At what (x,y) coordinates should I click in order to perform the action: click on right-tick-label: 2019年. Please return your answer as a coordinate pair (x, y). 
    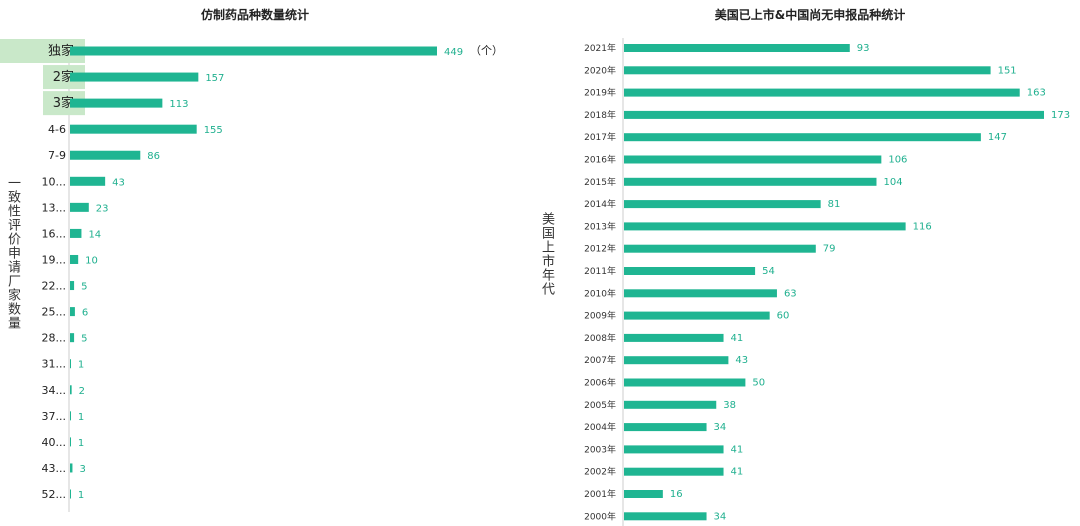
    Looking at the image, I should click on (600, 93).